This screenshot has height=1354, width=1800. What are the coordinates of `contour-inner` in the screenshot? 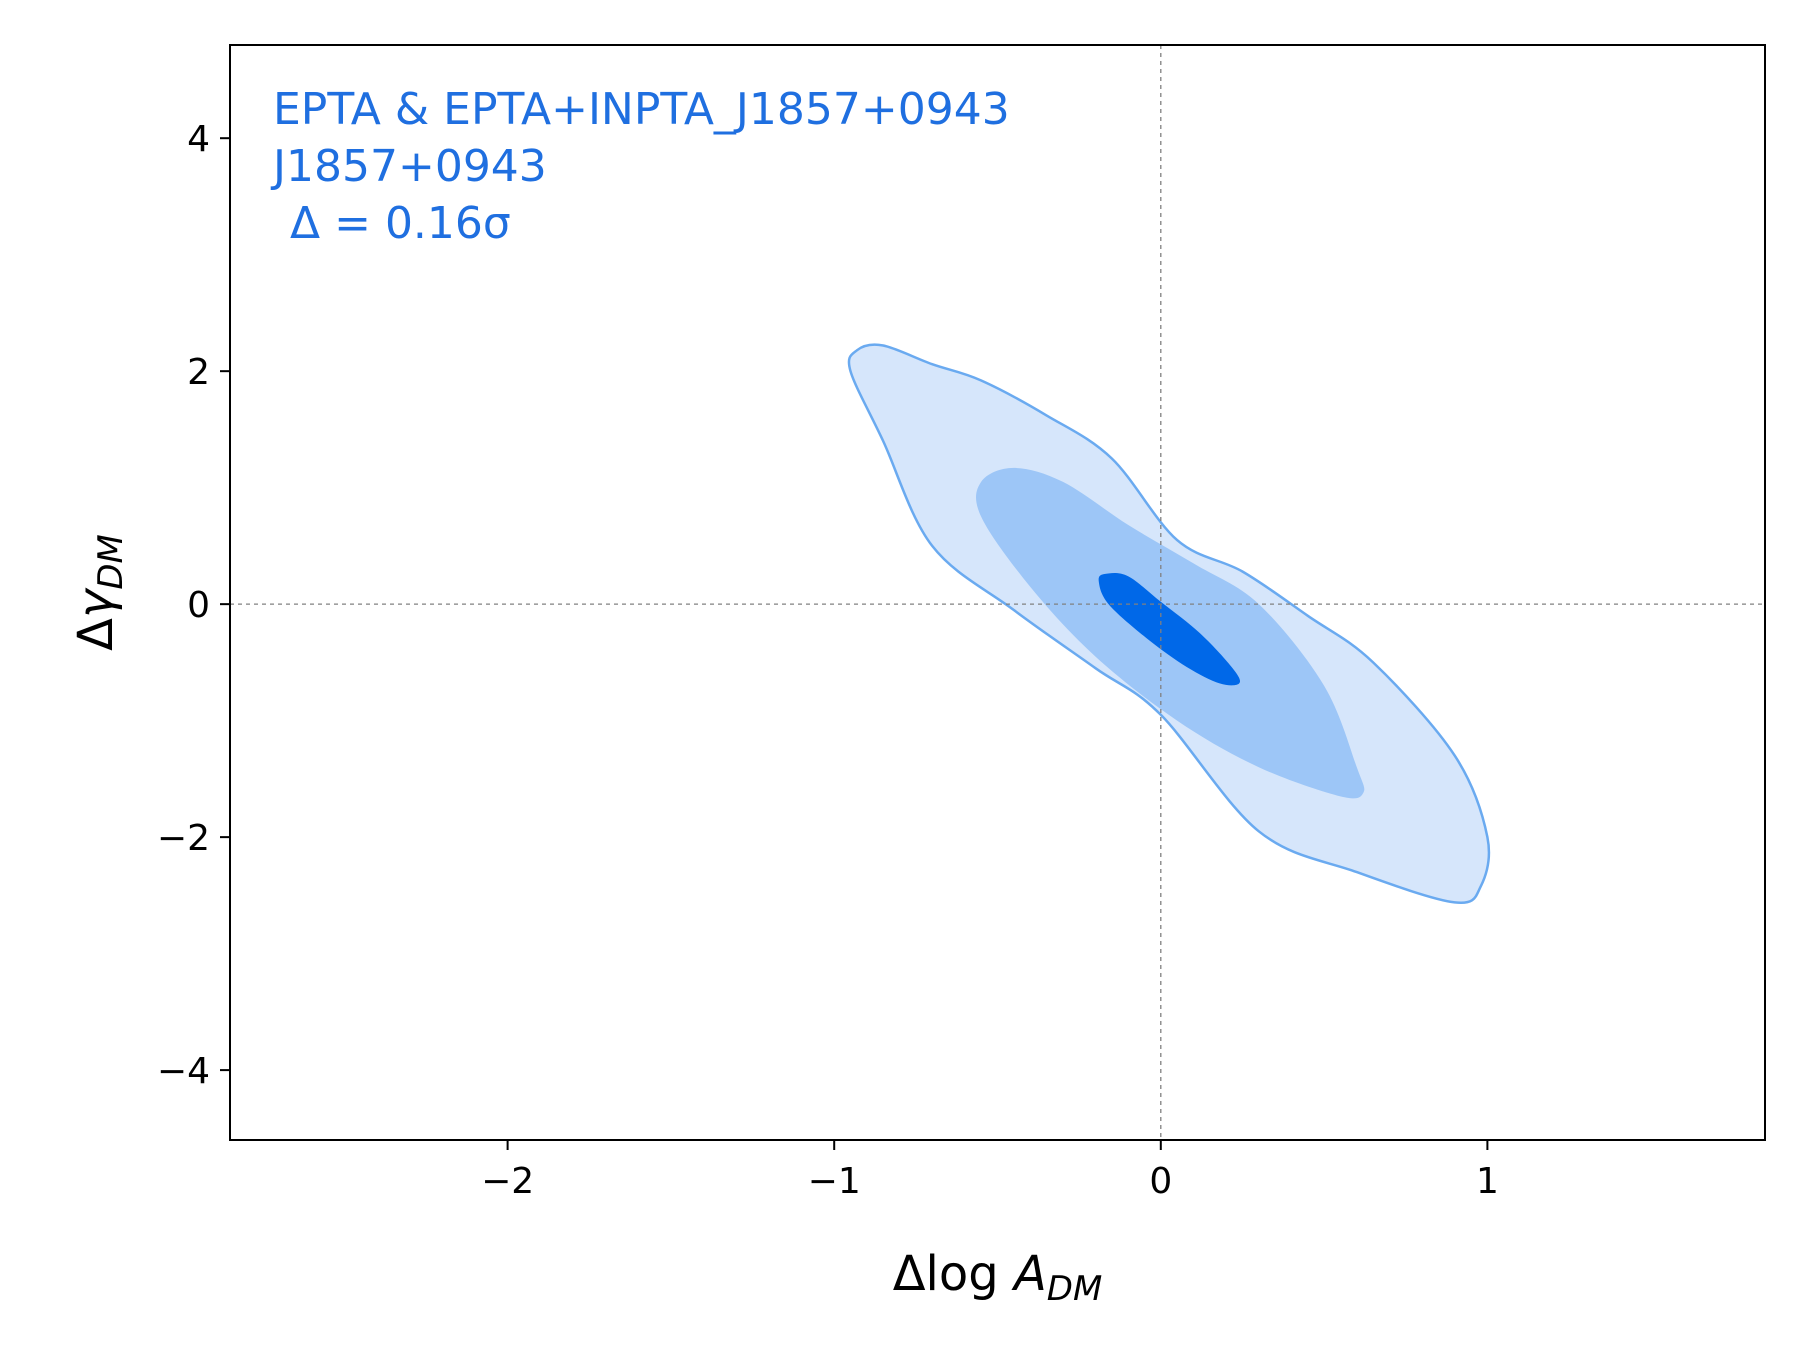 It's located at (1169, 629).